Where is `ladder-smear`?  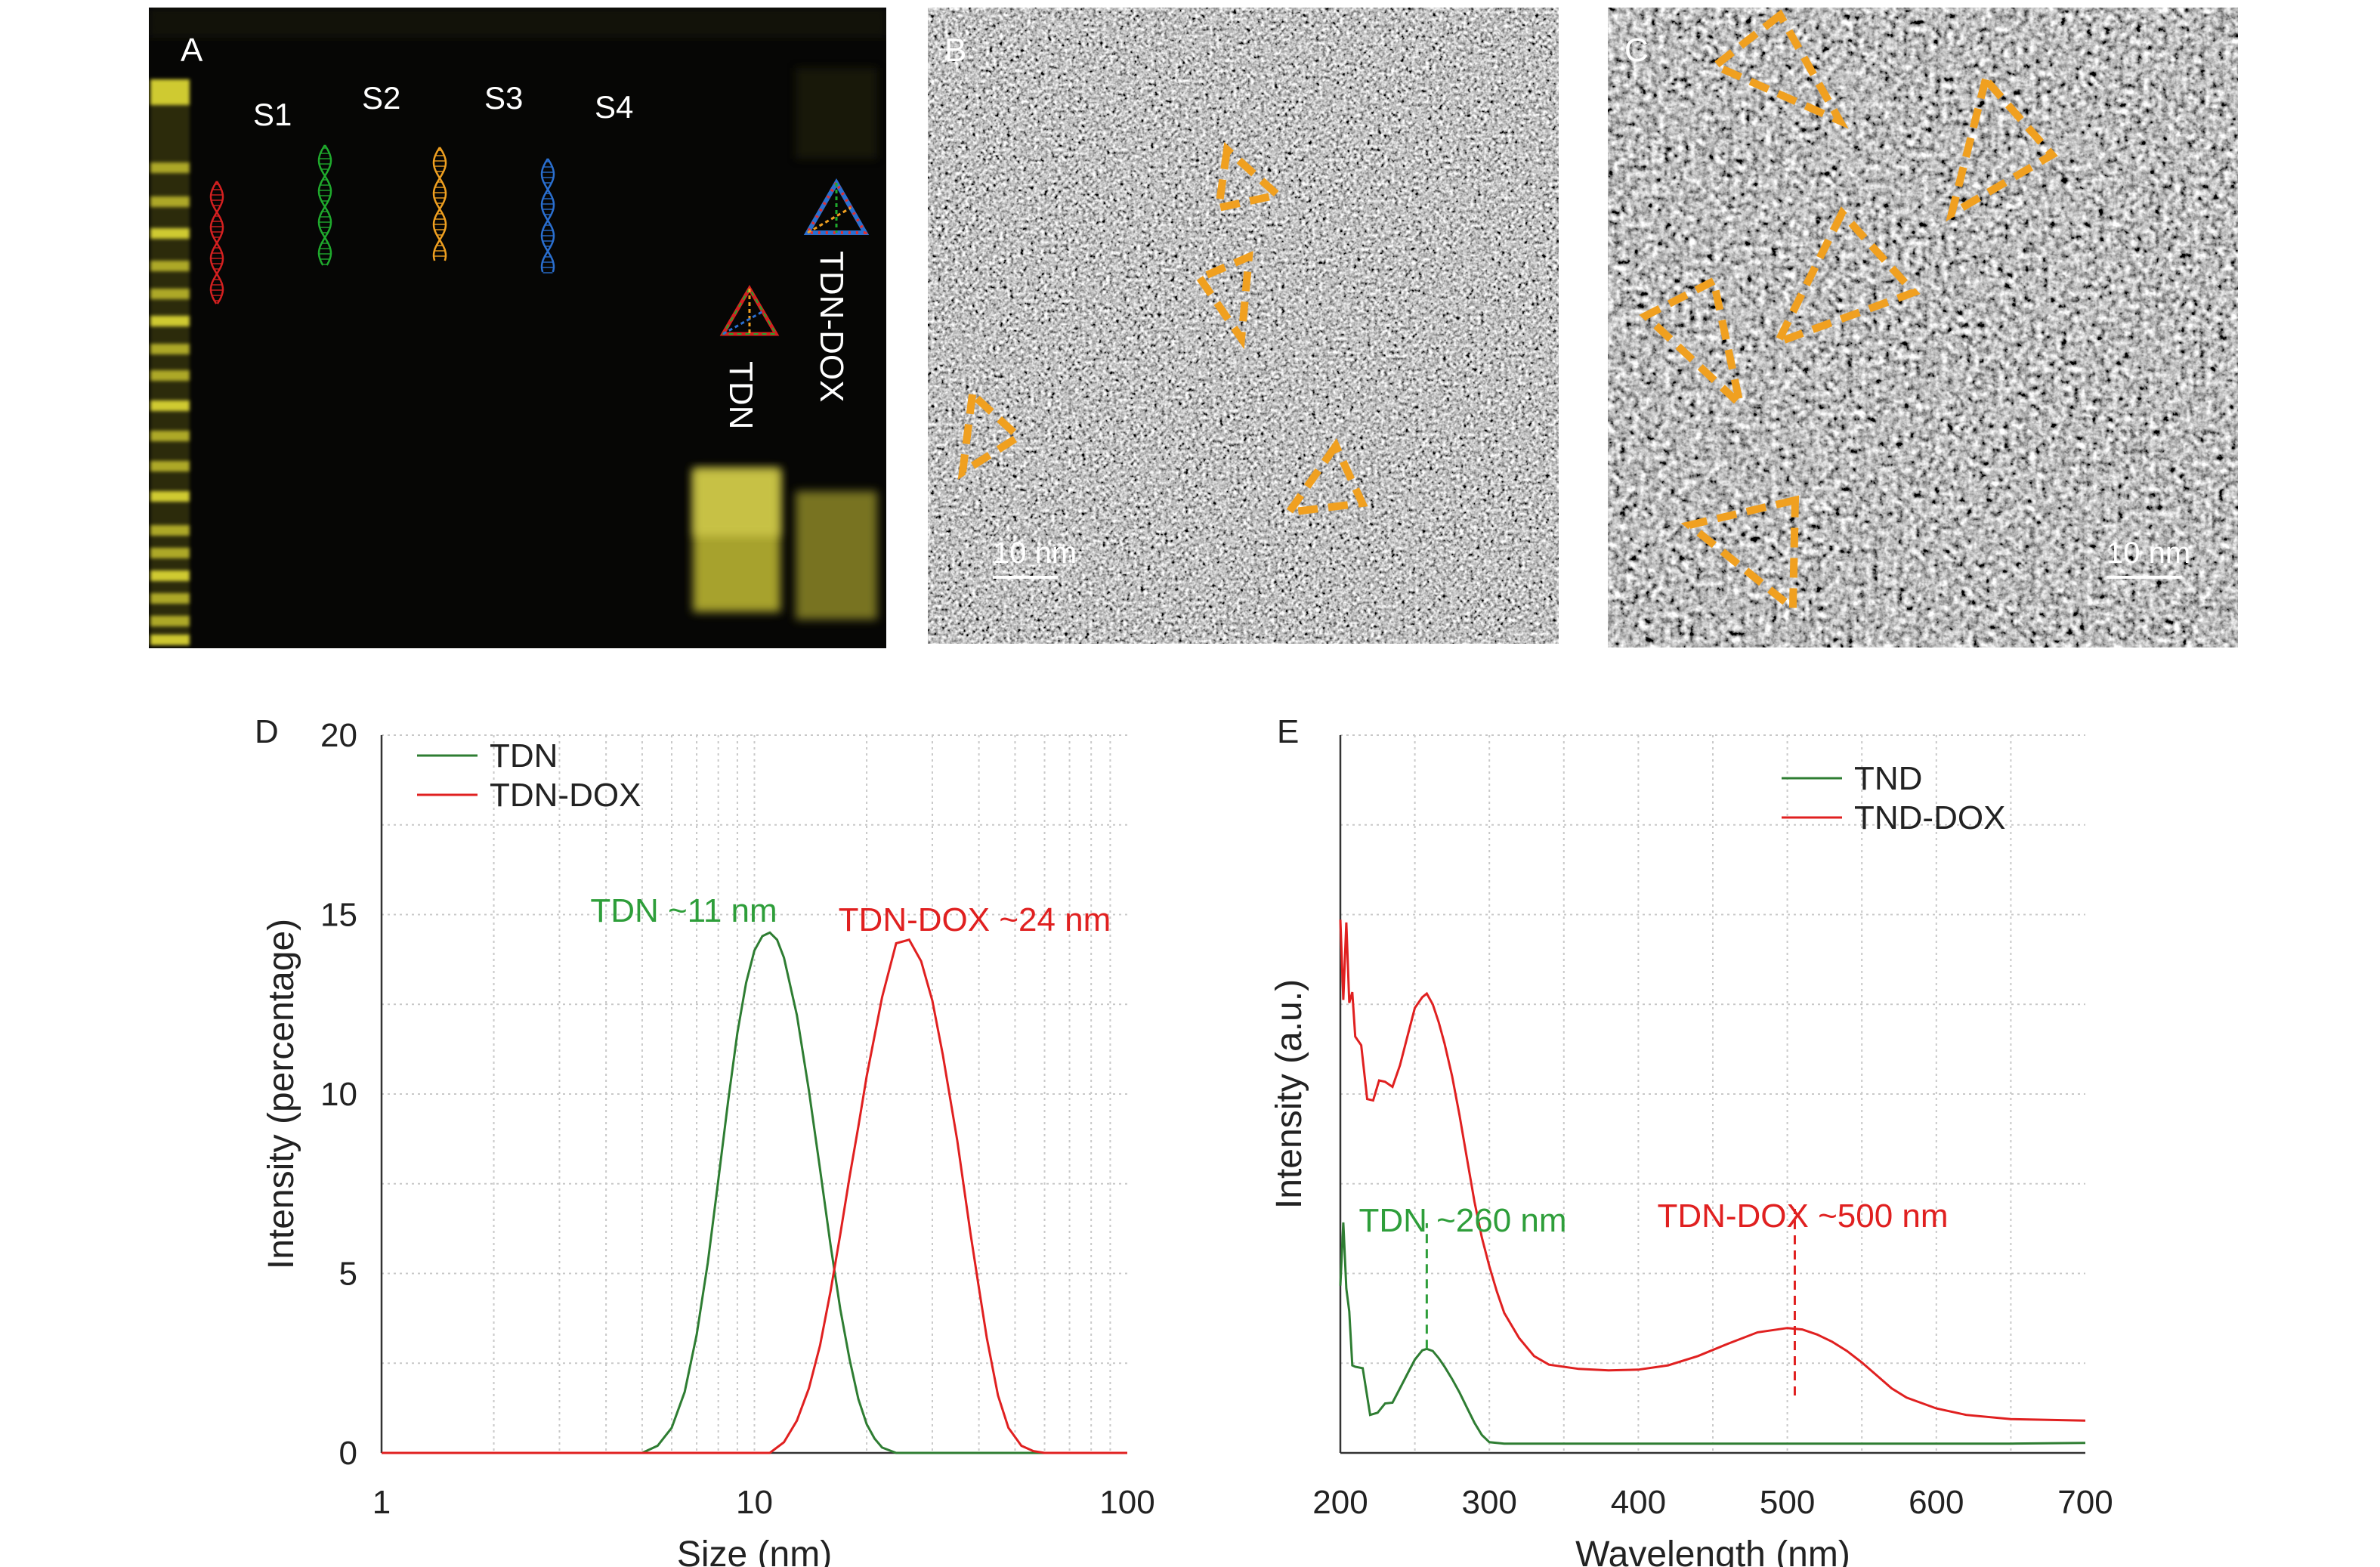
ladder-smear is located at coordinates (170, 359).